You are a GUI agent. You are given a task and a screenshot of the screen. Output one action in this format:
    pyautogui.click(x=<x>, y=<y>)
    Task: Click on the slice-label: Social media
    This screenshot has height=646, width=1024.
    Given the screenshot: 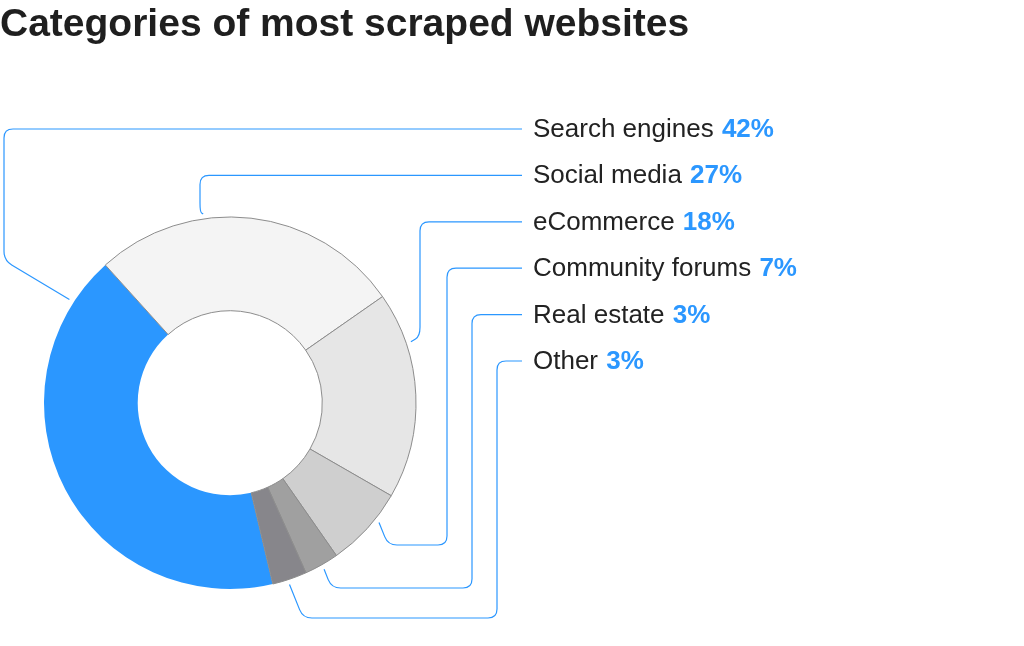 What is the action you would take?
    pyautogui.click(x=608, y=174)
    